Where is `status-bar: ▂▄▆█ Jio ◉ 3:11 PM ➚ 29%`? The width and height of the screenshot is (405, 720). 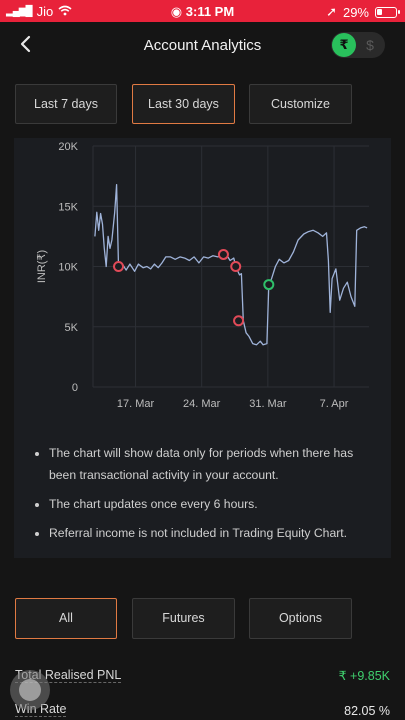
status-bar: ▂▄▆█ Jio ◉ 3:11 PM ➚ 29% is located at coordinates (202, 11).